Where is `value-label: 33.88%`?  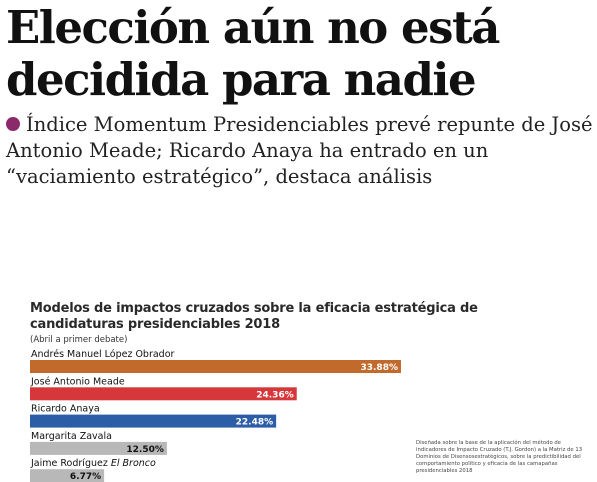 value-label: 33.88% is located at coordinates (379, 368).